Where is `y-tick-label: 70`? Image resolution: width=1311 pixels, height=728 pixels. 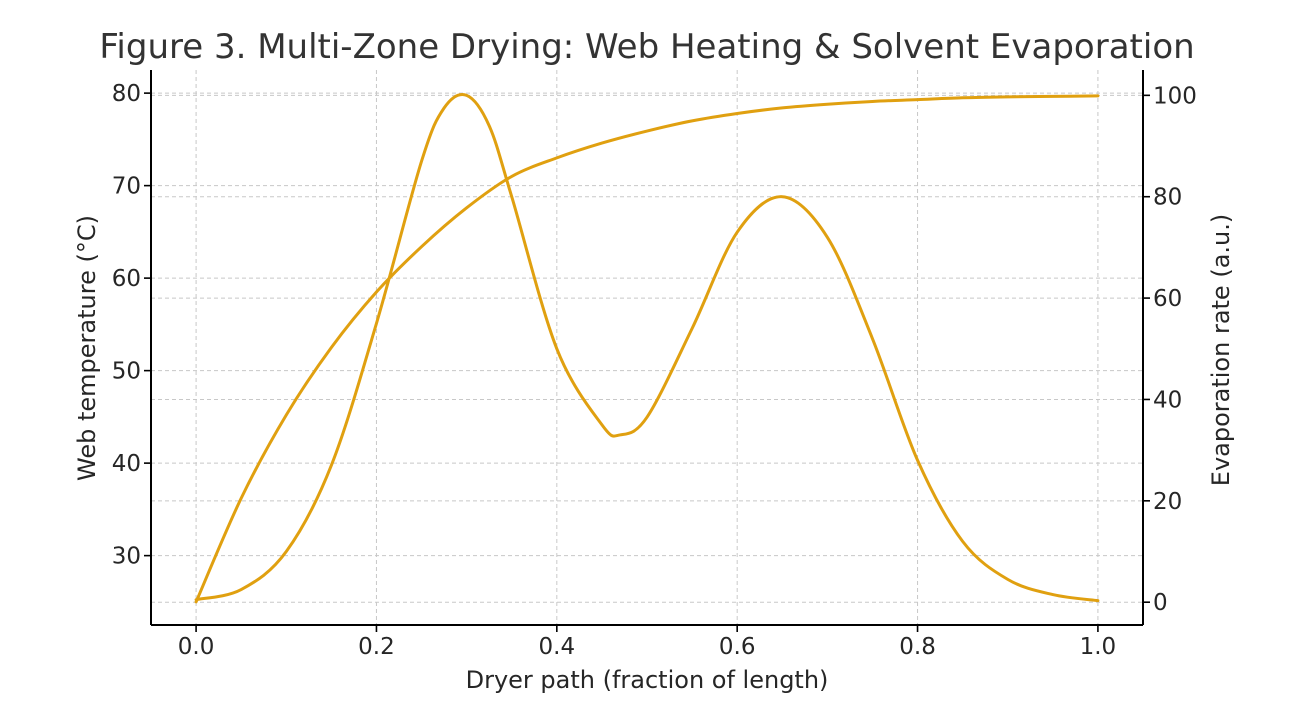 y-tick-label: 70 is located at coordinates (126, 187).